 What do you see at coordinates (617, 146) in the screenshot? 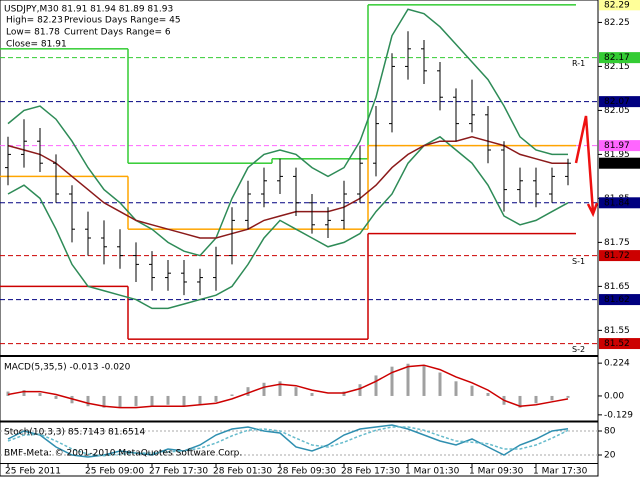
I see `price-badge-label: 81.97` at bounding box center [617, 146].